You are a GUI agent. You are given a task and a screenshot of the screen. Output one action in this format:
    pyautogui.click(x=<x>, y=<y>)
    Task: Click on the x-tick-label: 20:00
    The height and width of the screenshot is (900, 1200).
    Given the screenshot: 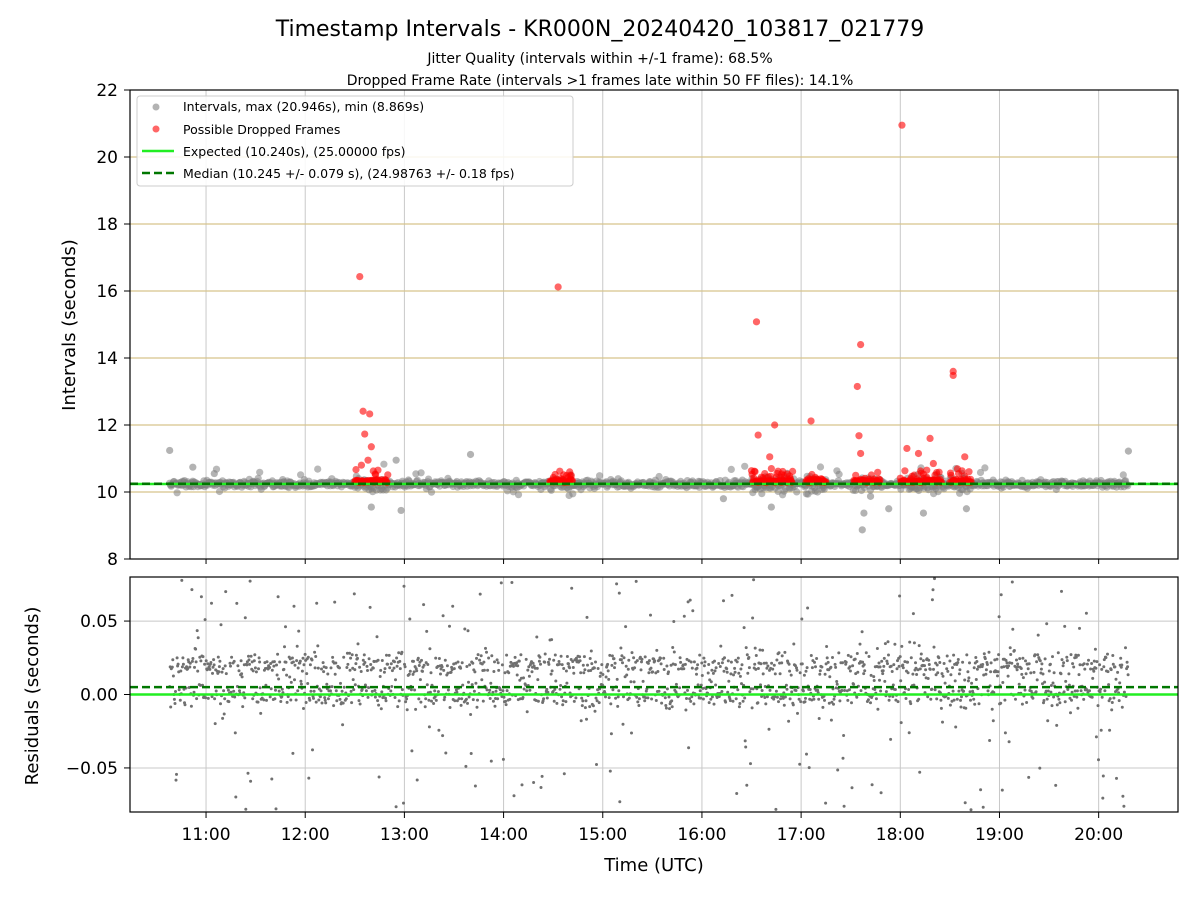 What is the action you would take?
    pyautogui.click(x=1098, y=835)
    